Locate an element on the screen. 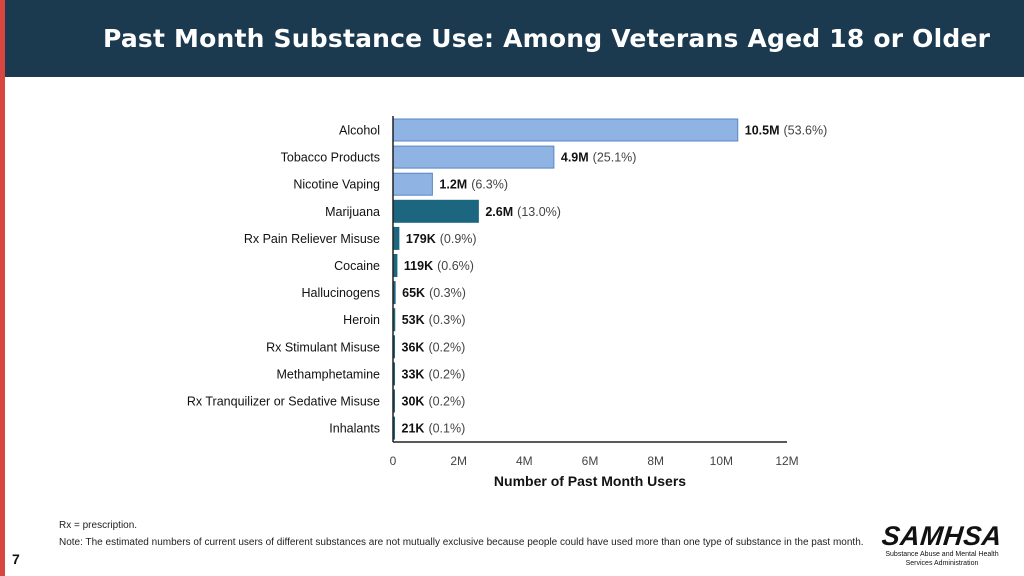 The width and height of the screenshot is (1024, 576). data-value-label: 10.5M is located at coordinates (762, 131).